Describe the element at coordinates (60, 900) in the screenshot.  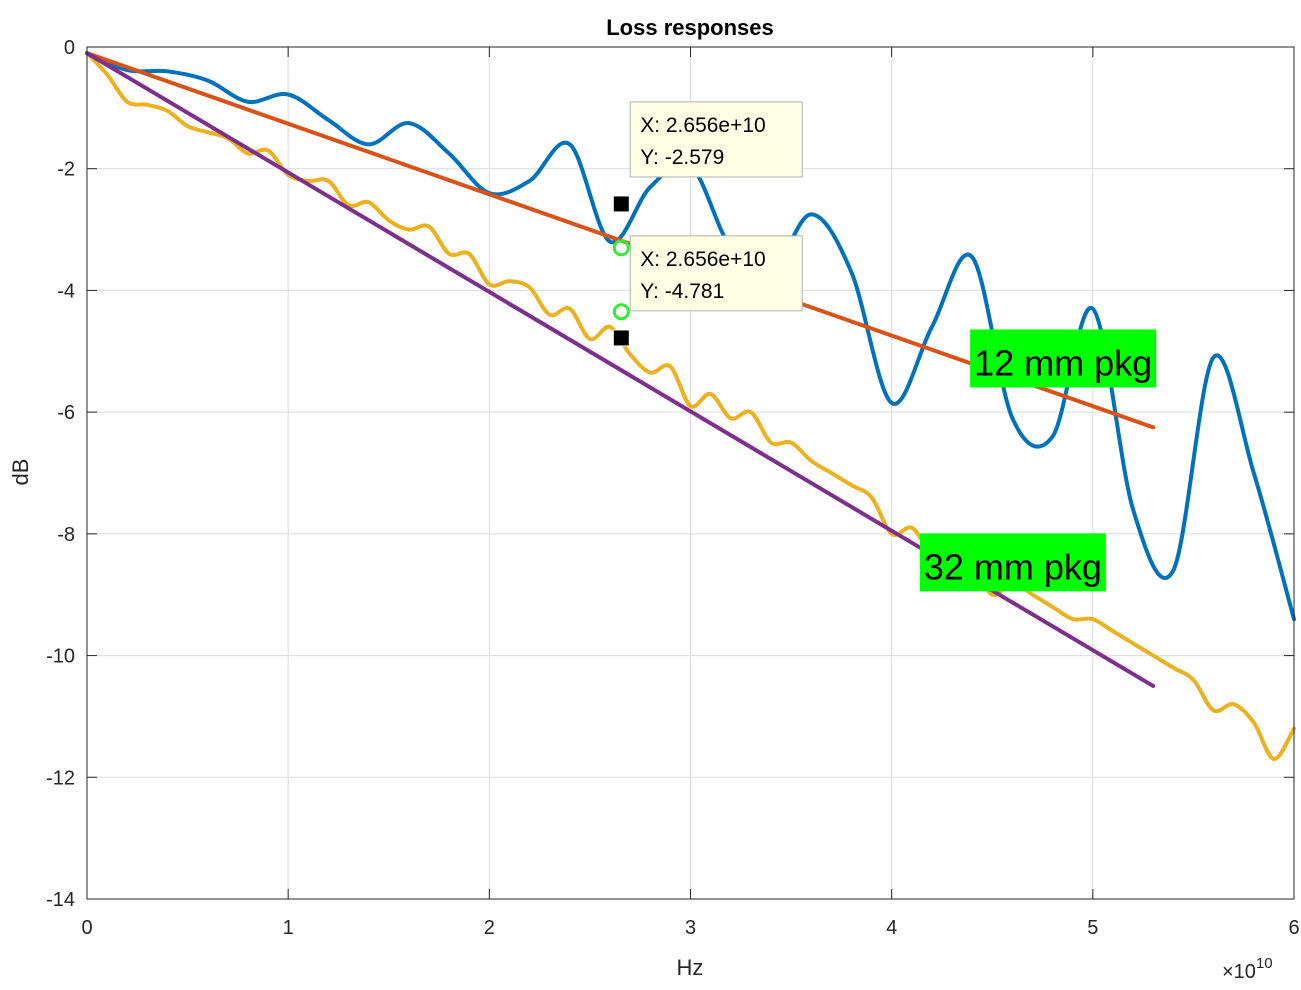
I see `y-tick-label: -14` at that location.